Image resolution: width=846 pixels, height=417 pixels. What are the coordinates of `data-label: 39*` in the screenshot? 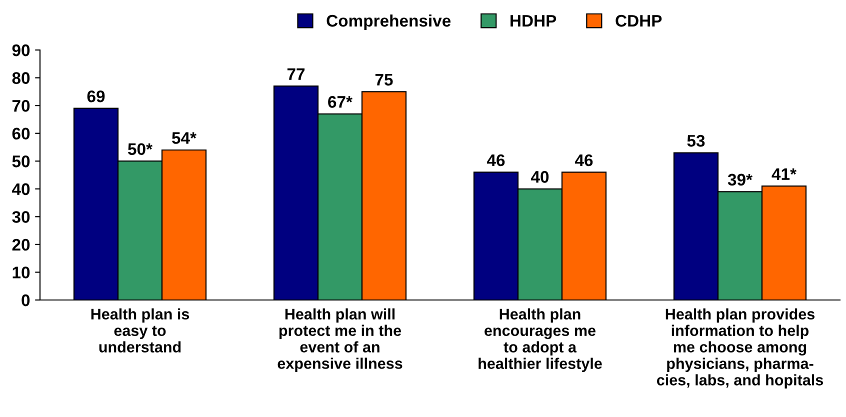 It's located at (740, 180).